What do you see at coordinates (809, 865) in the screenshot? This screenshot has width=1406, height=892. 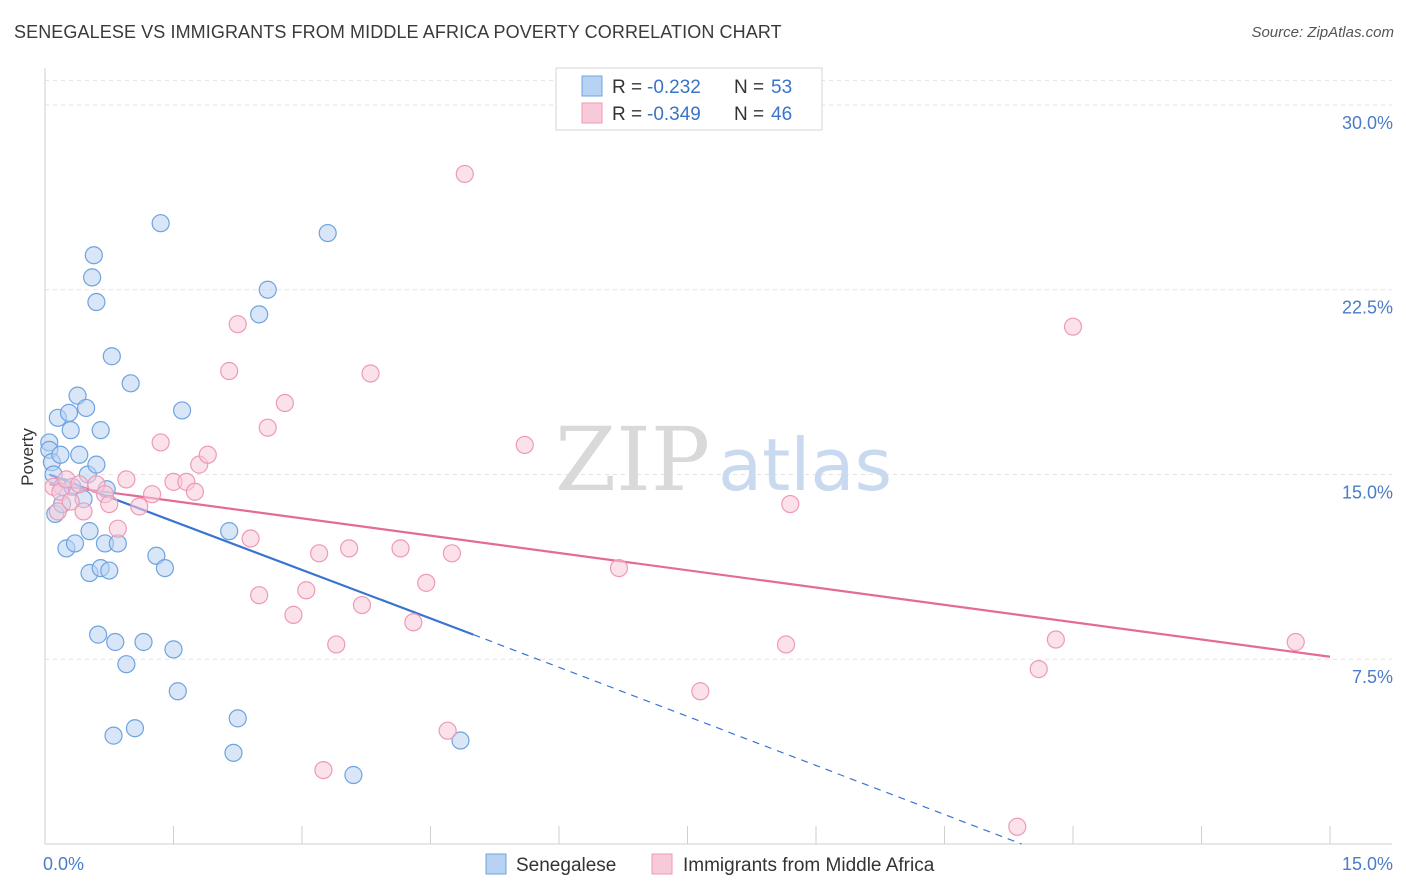 I see `series-legend-label-middle-africa: Immigrants from Middle Africa` at bounding box center [809, 865].